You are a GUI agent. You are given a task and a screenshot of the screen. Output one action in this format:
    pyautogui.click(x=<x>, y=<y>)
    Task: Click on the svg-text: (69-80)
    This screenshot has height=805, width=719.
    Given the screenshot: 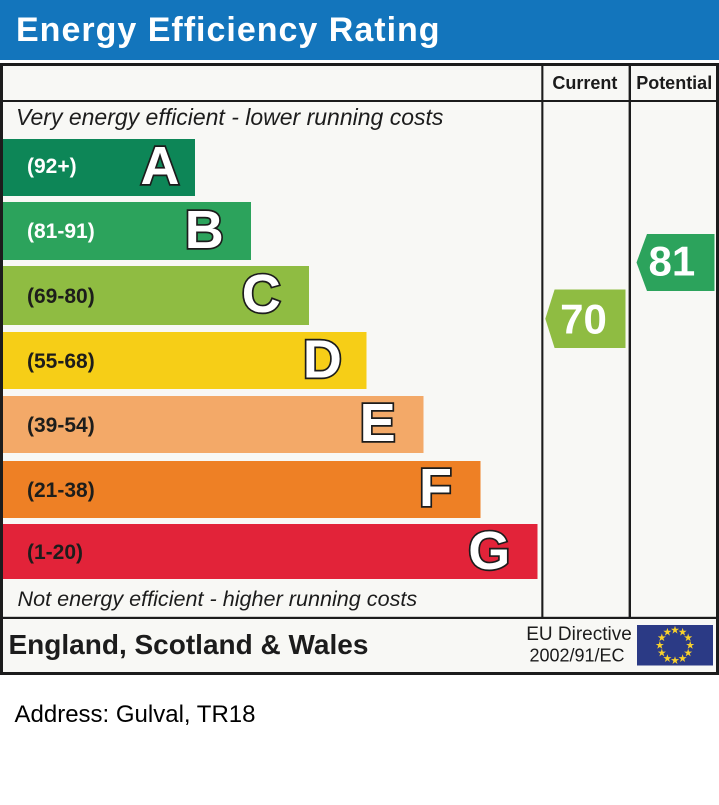 What is the action you would take?
    pyautogui.click(x=61, y=296)
    